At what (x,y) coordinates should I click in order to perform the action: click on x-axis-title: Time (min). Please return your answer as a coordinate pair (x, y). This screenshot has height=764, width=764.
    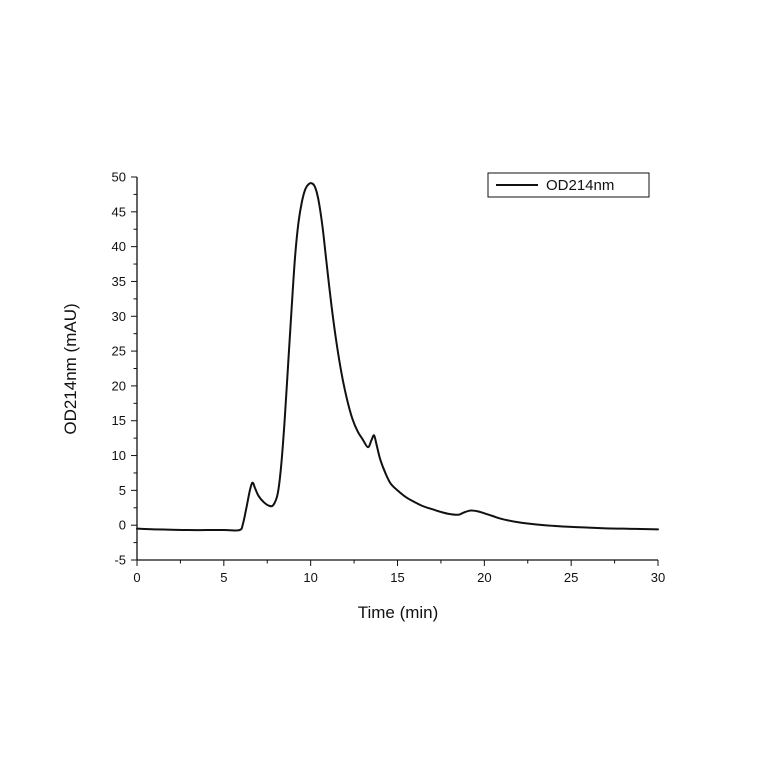
    Looking at the image, I should click on (398, 612).